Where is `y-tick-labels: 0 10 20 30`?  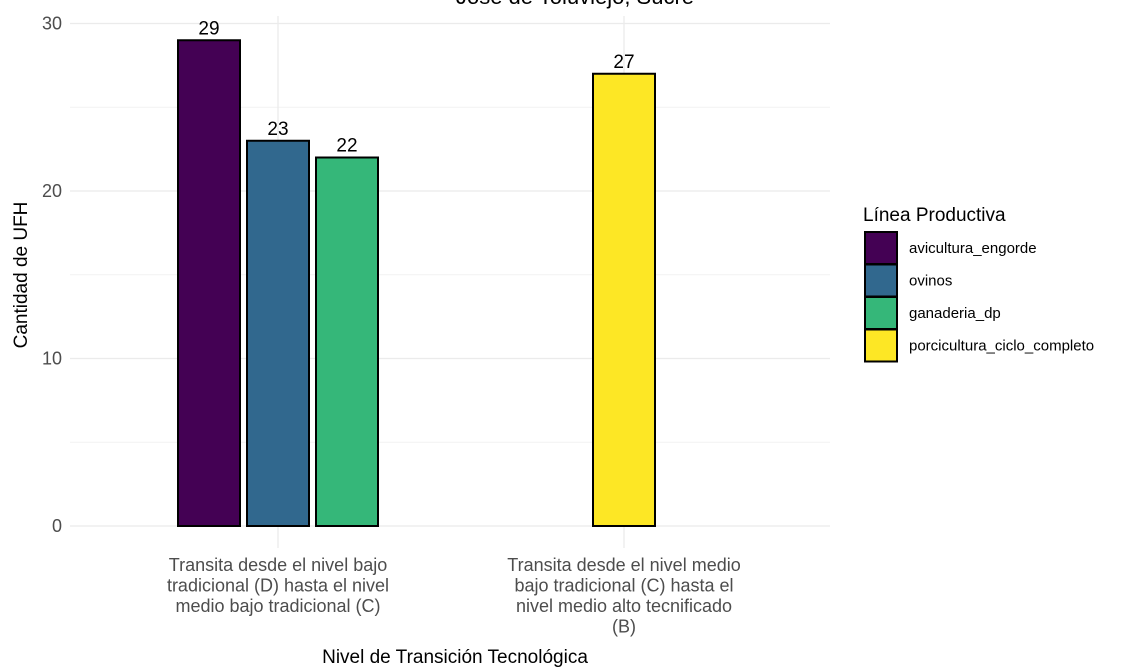 y-tick-labels: 0 10 20 30 is located at coordinates (52, 275).